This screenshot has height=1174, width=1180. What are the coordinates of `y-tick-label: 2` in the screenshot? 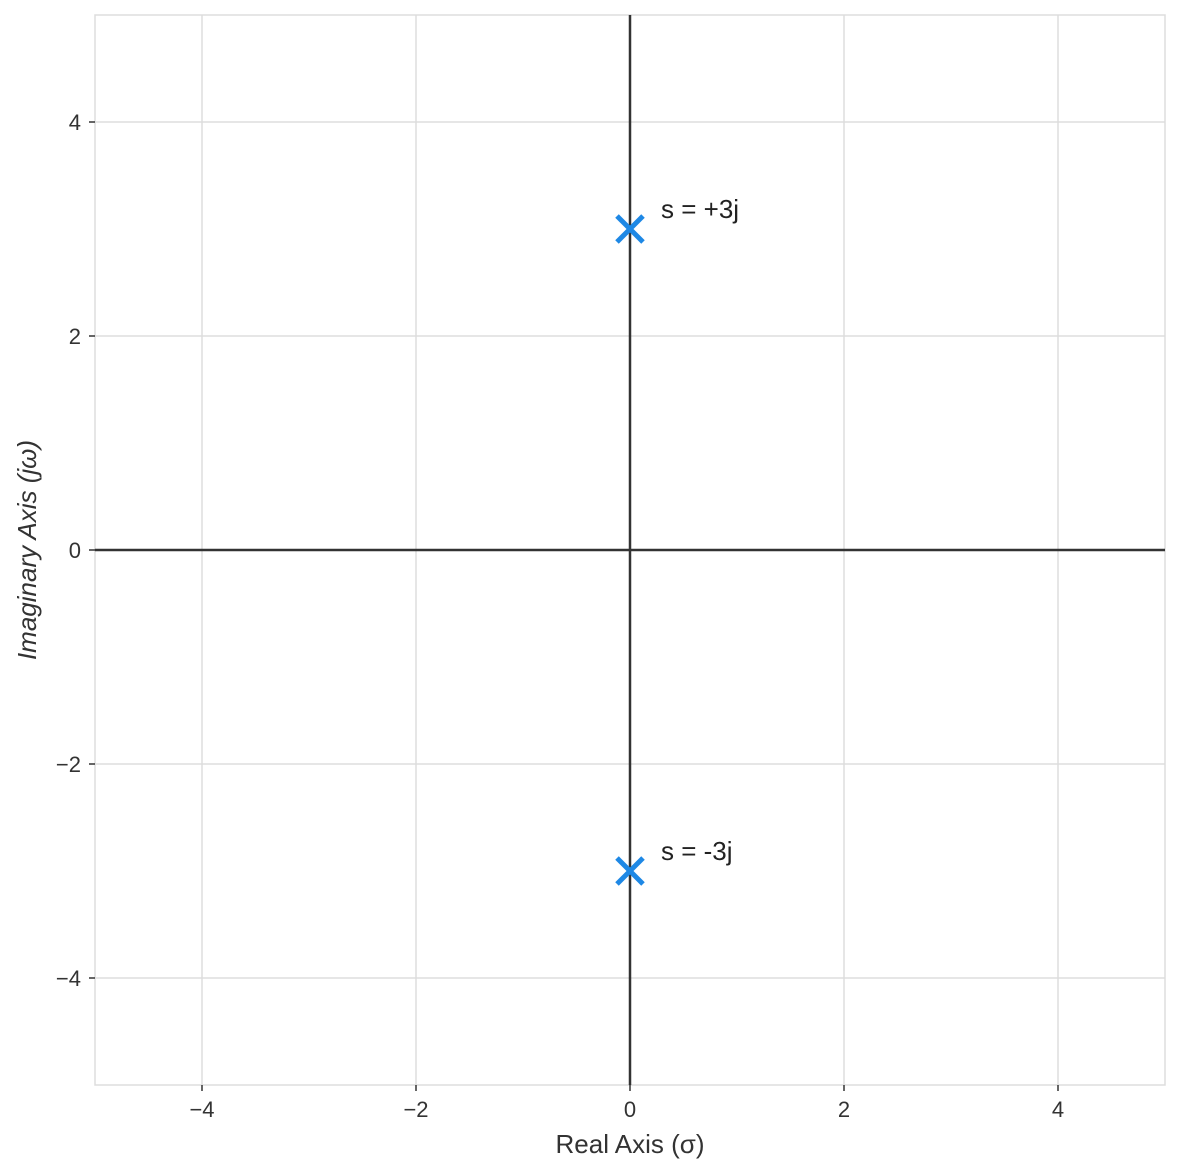 It's located at (75, 336).